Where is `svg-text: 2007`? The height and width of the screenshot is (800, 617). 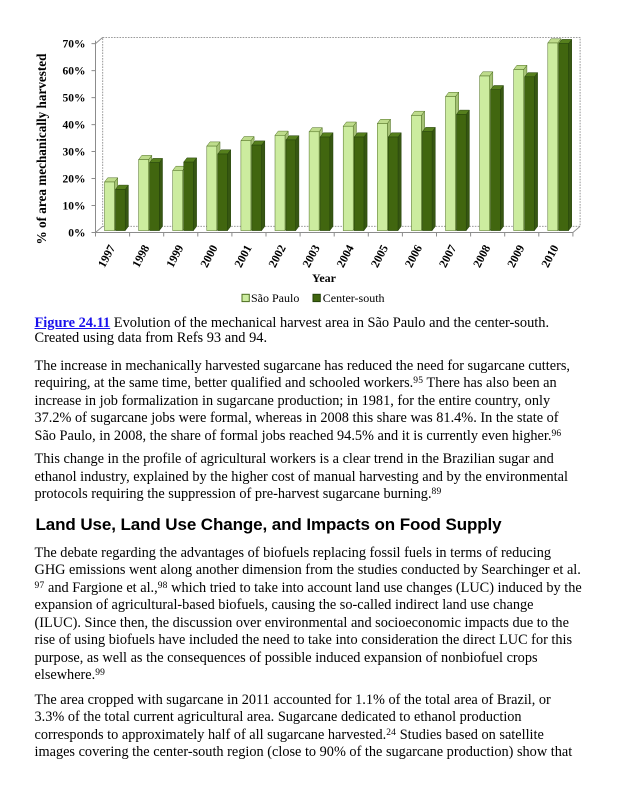 svg-text: 2007 is located at coordinates (447, 255).